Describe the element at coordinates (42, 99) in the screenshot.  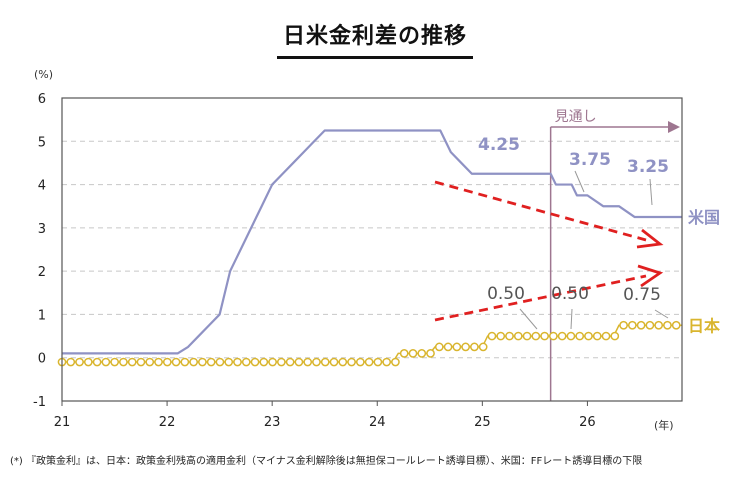
I see `y-tick-label: 6` at that location.